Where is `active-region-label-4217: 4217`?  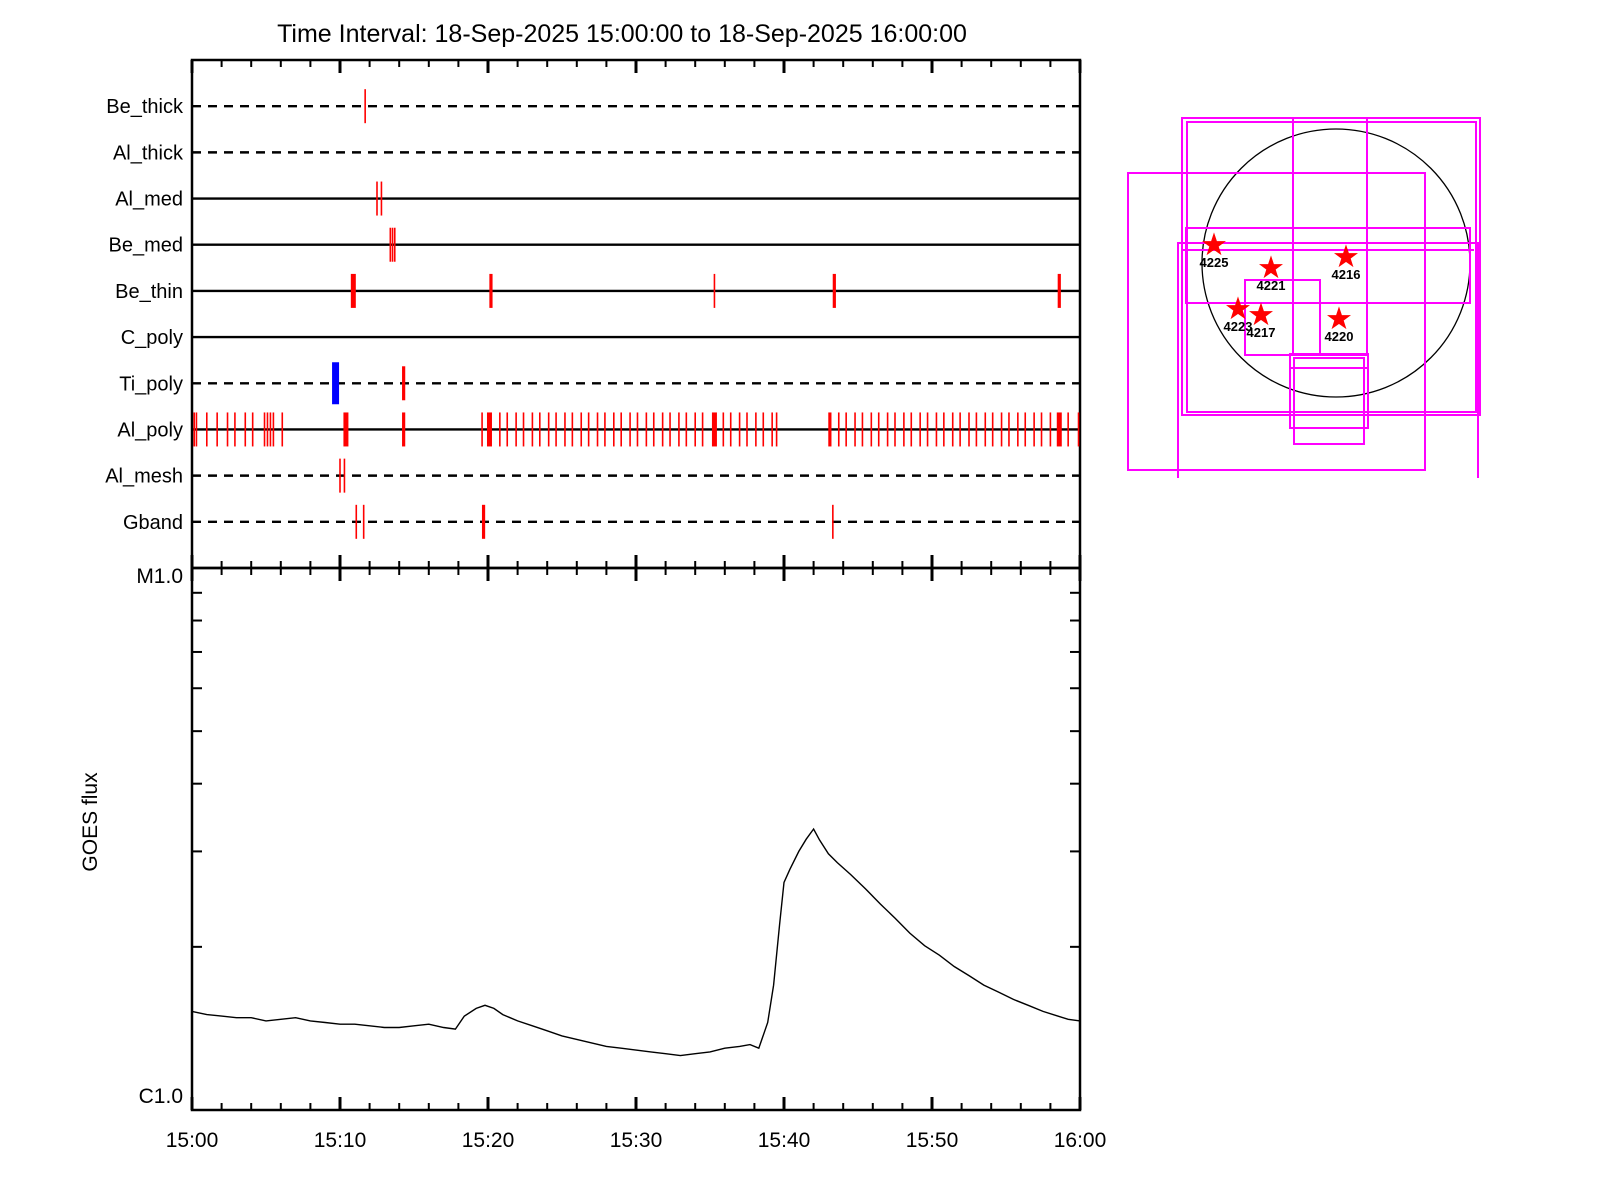
active-region-label-4217: 4217 is located at coordinates (1261, 332).